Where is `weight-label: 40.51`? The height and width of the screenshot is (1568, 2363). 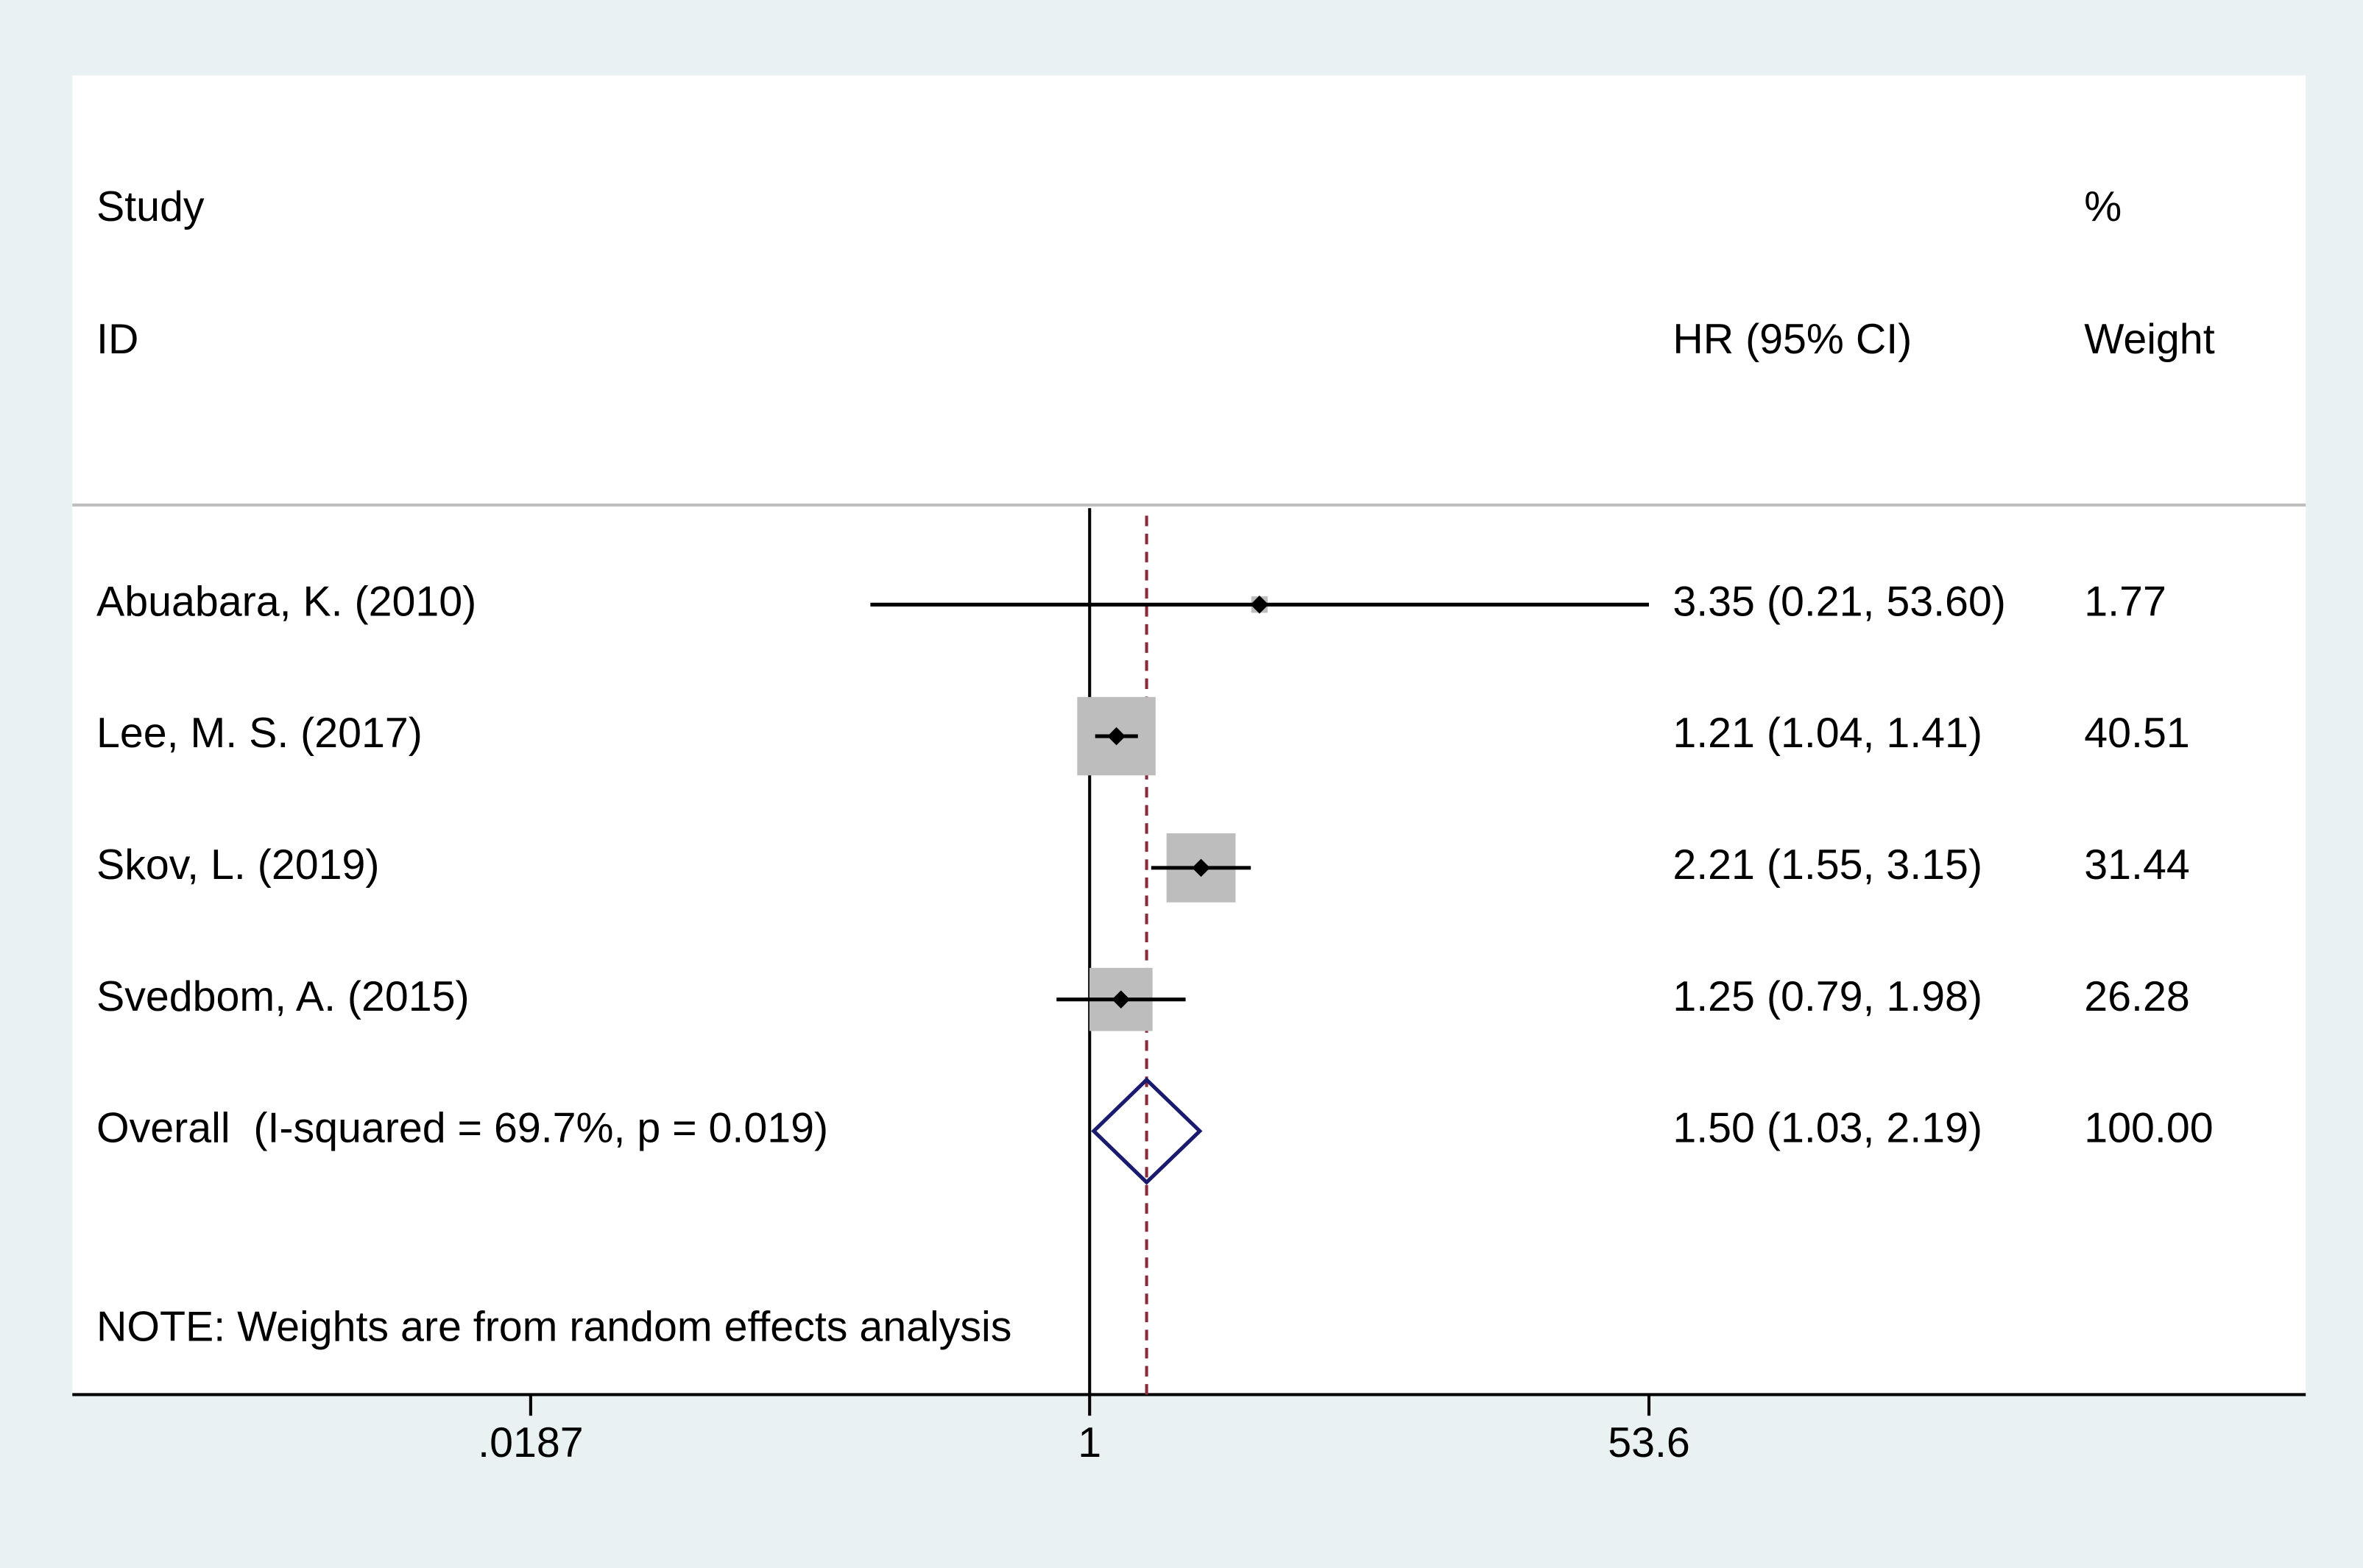
weight-label: 40.51 is located at coordinates (2136, 734).